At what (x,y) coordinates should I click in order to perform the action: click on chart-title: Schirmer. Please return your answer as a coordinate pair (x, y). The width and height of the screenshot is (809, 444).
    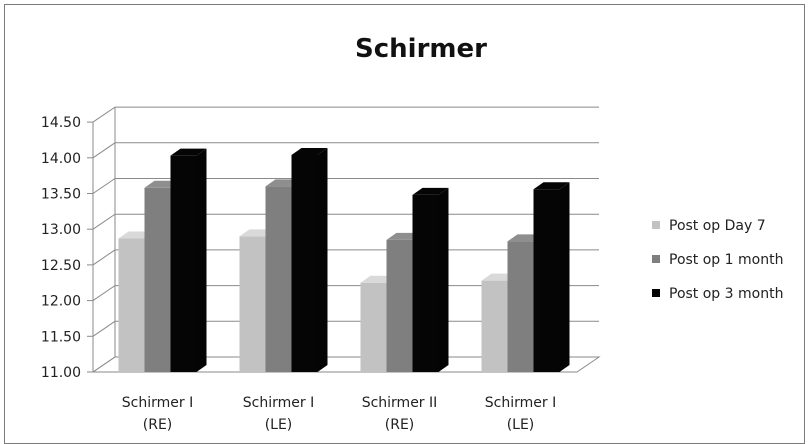
    Looking at the image, I should click on (421, 49).